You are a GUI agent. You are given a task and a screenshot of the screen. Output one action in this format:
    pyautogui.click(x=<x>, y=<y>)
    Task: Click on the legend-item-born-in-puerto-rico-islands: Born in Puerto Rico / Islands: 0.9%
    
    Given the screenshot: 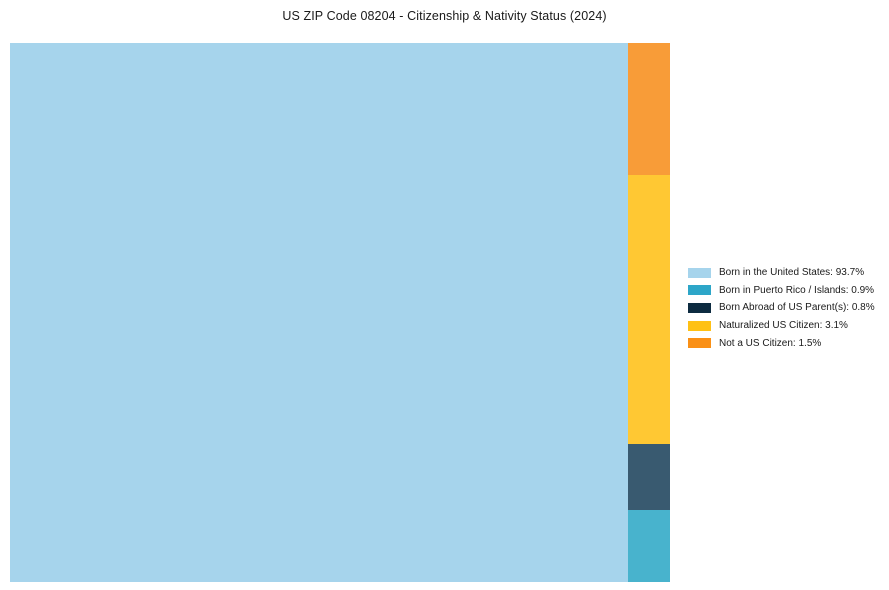 What is the action you would take?
    pyautogui.click(x=786, y=291)
    